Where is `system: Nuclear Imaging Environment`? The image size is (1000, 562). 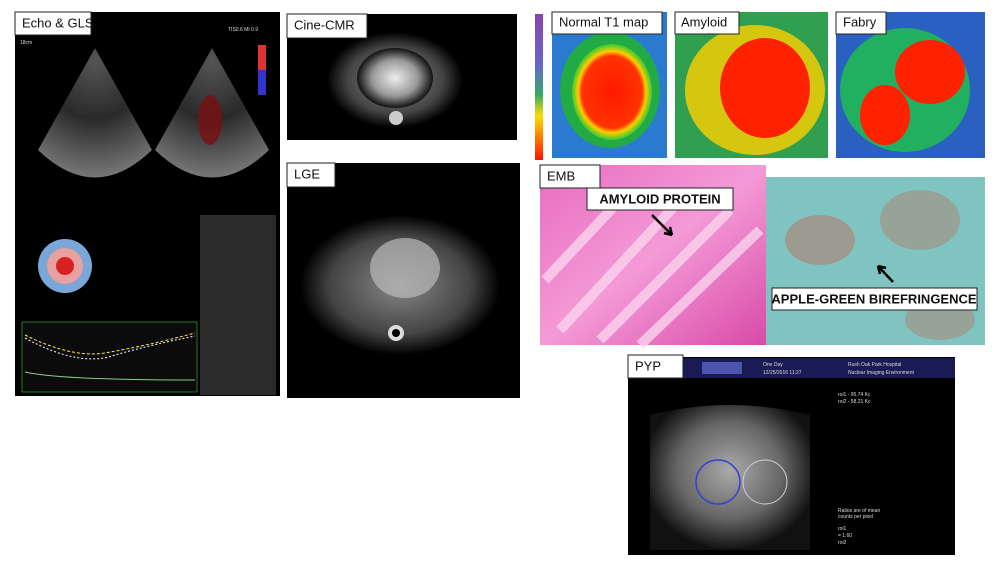 system: Nuclear Imaging Environment is located at coordinates (881, 373).